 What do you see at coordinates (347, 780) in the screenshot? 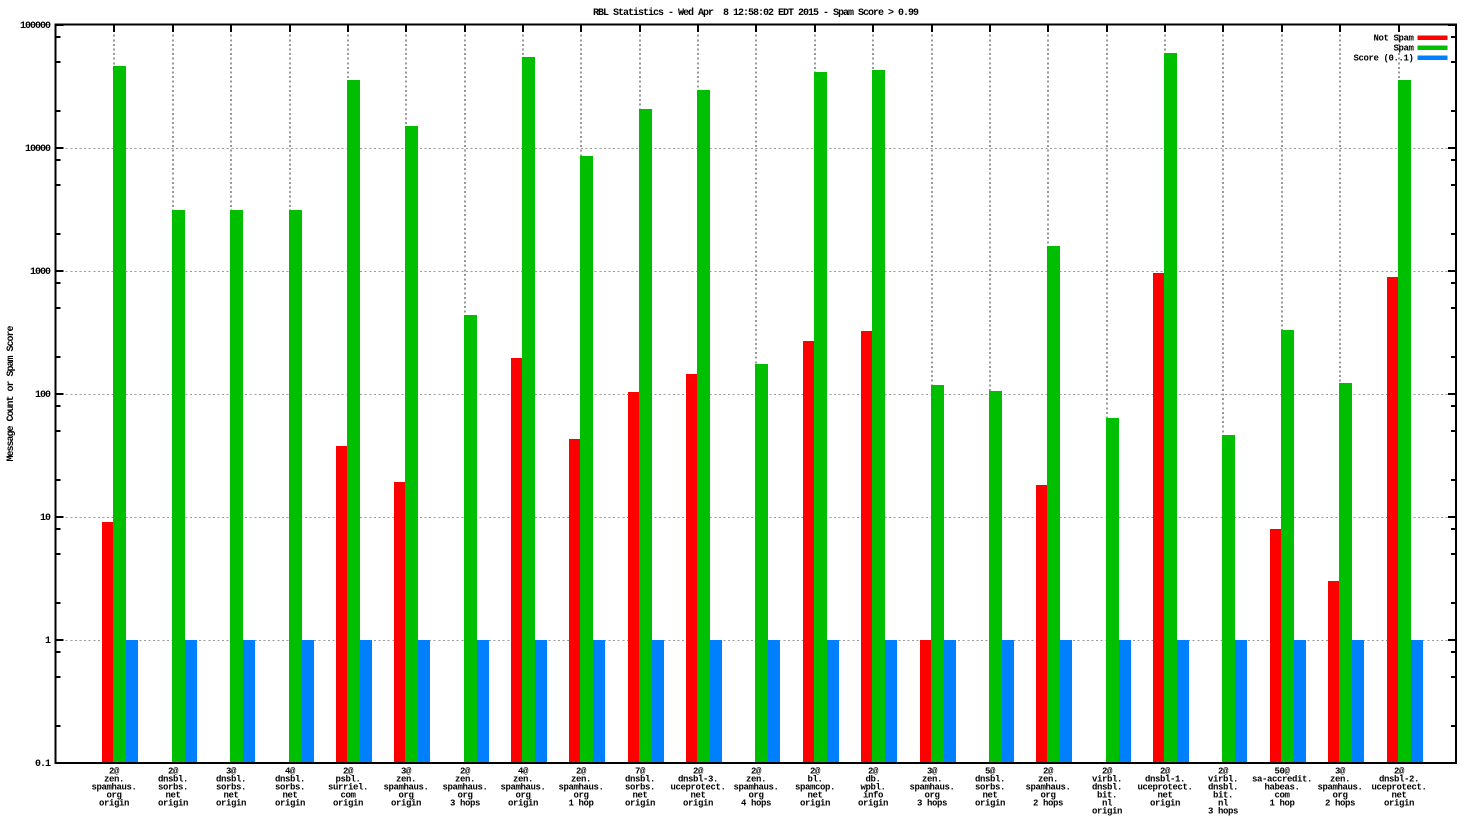
I see `svg-text: psbl.` at bounding box center [347, 780].